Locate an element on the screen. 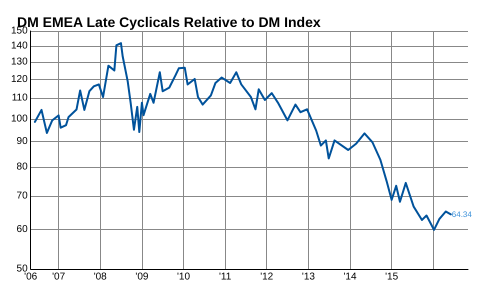  data-label: 64.34 is located at coordinates (462, 214).